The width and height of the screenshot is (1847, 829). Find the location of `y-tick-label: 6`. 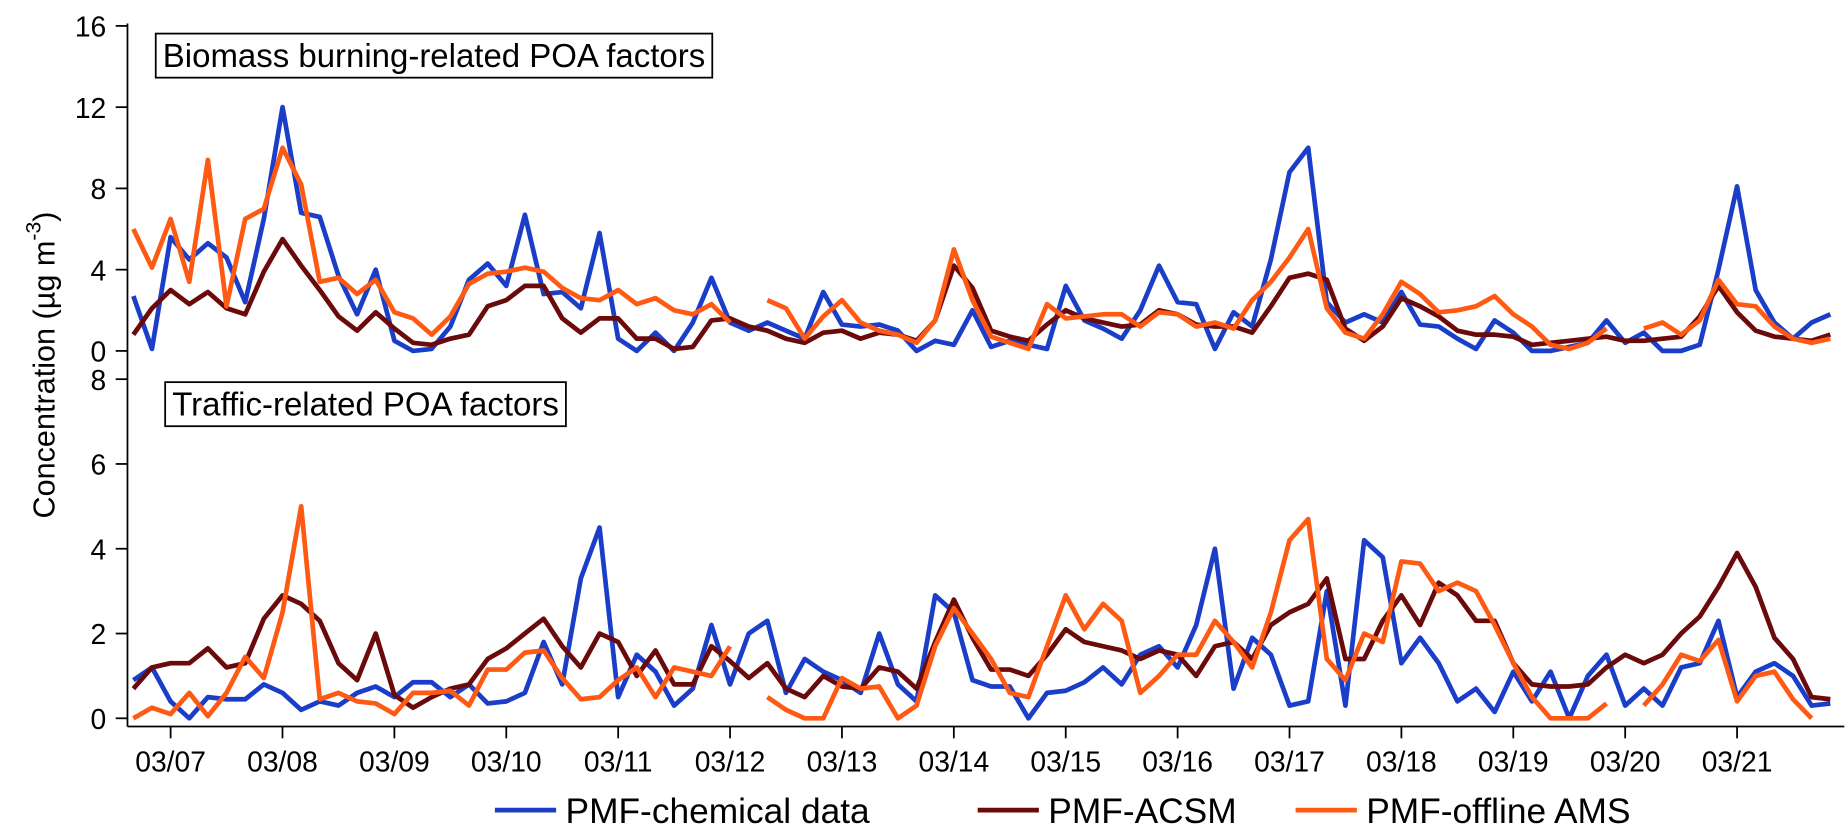

y-tick-label: 6 is located at coordinates (99, 465).